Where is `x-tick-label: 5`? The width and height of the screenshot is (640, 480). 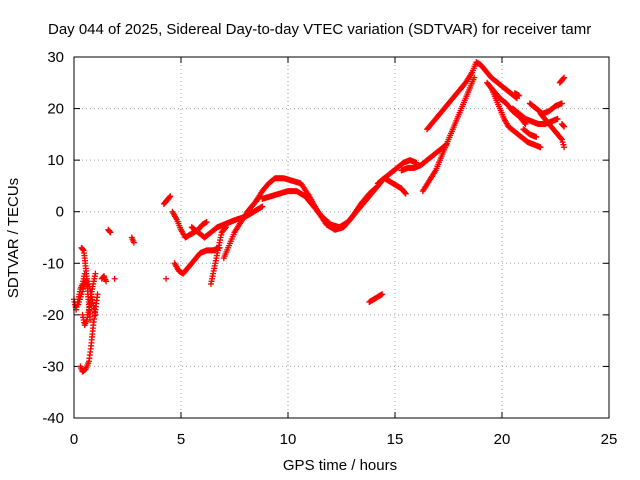 x-tick-label: 5 is located at coordinates (181, 439).